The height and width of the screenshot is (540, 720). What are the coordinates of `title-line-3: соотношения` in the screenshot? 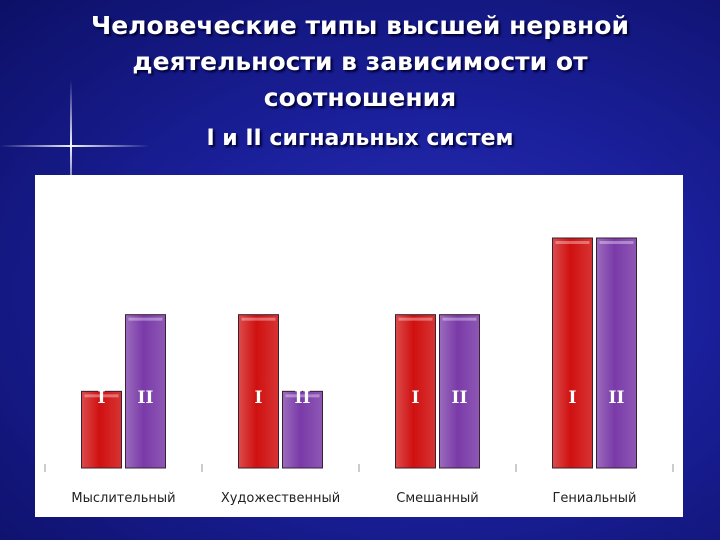 It's located at (360, 97).